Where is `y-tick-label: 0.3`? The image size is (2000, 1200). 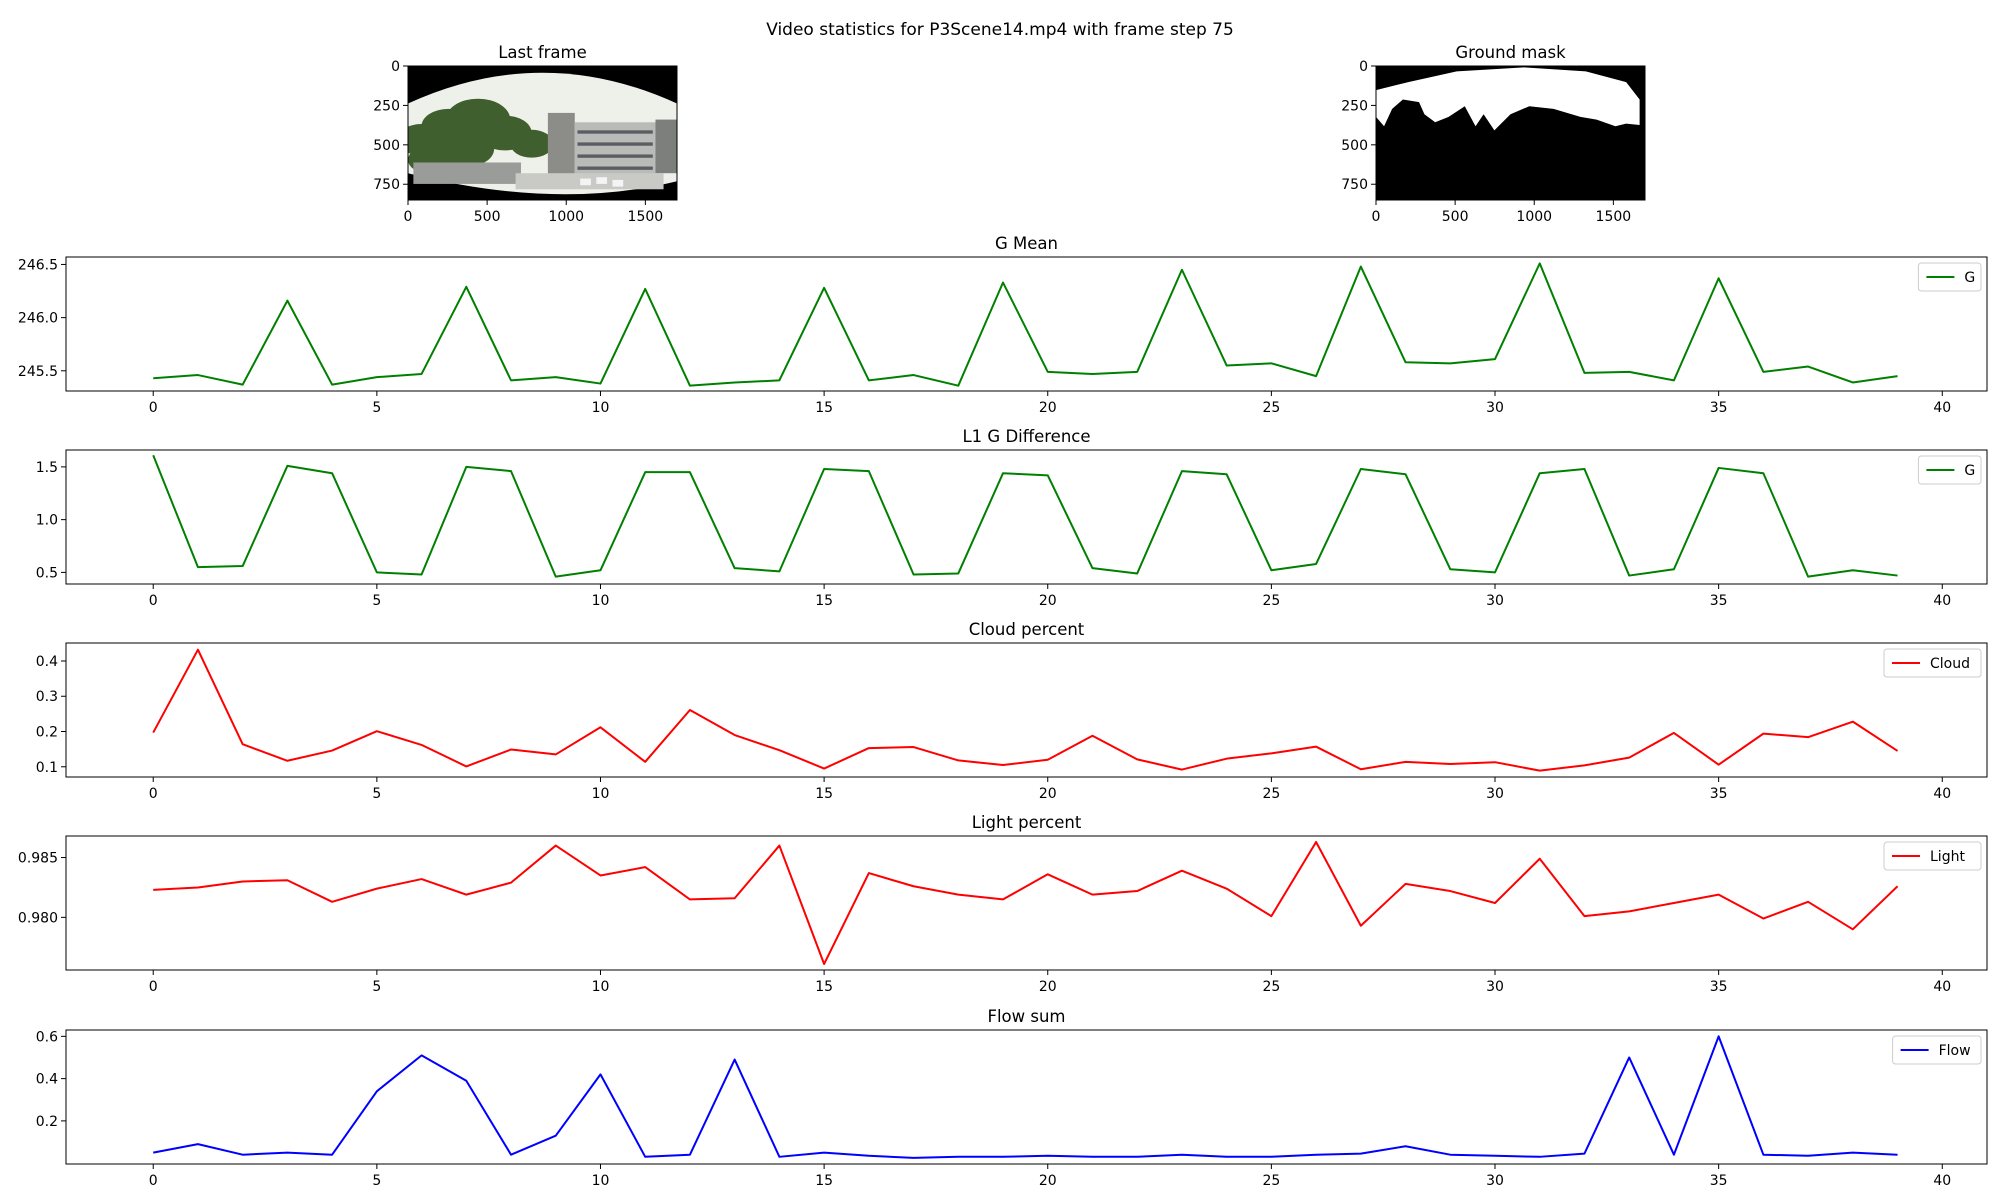 y-tick-label: 0.3 is located at coordinates (47, 697).